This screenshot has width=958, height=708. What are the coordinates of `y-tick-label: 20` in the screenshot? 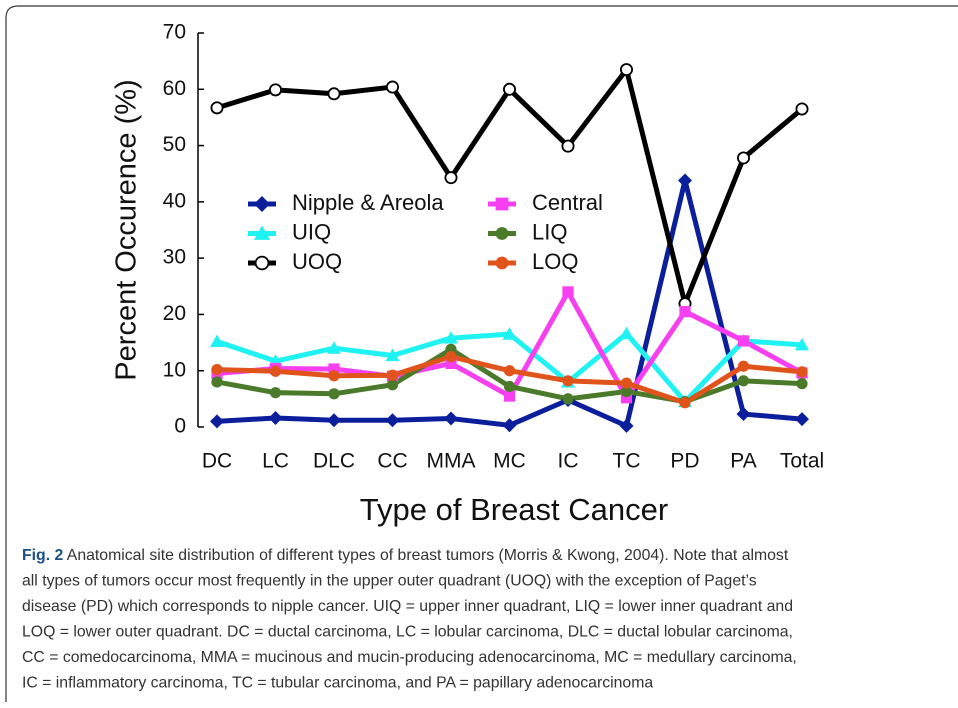 It's located at (174, 313).